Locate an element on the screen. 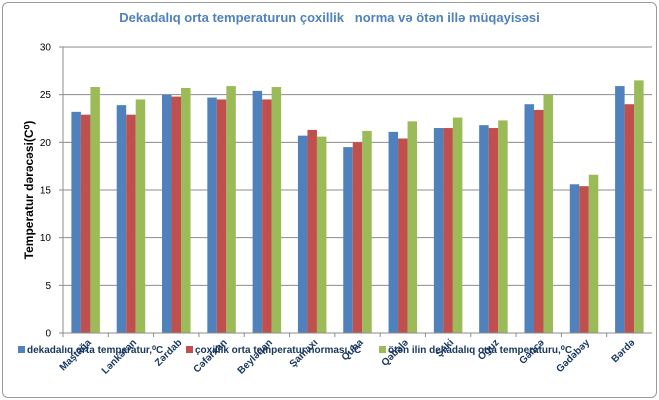  legend-label: ötən ilin dekadalıq orta temperaturu,⁰C is located at coordinates (480, 350).